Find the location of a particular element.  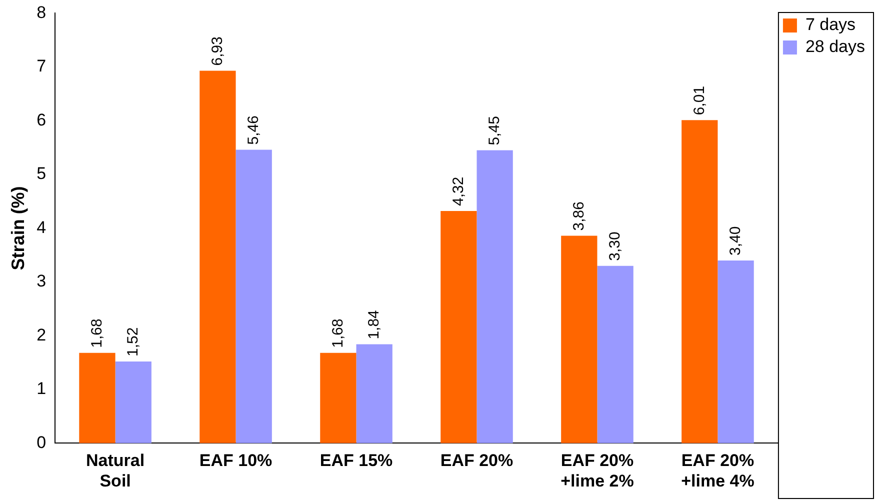

y-tick-label: 6 is located at coordinates (41, 120).